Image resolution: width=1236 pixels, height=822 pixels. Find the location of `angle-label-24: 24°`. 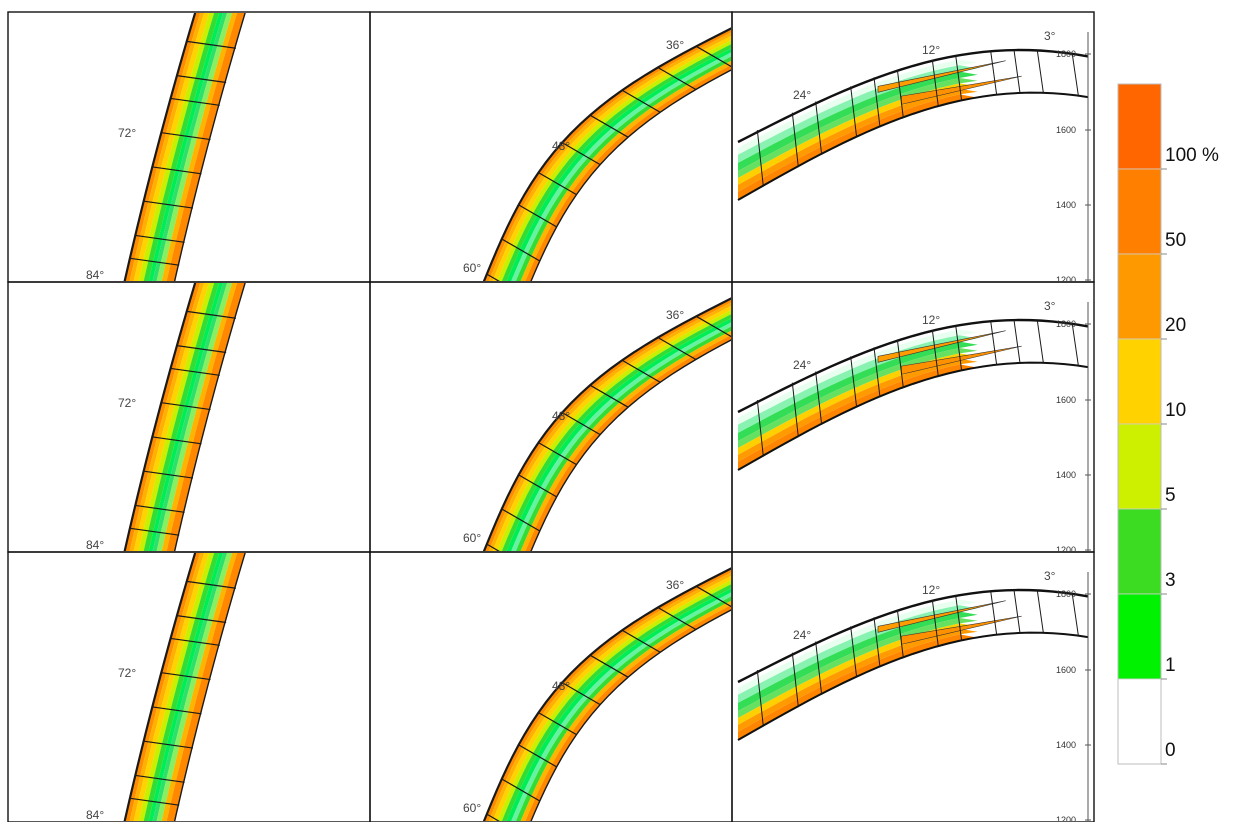

angle-label-24: 24° is located at coordinates (802, 635).